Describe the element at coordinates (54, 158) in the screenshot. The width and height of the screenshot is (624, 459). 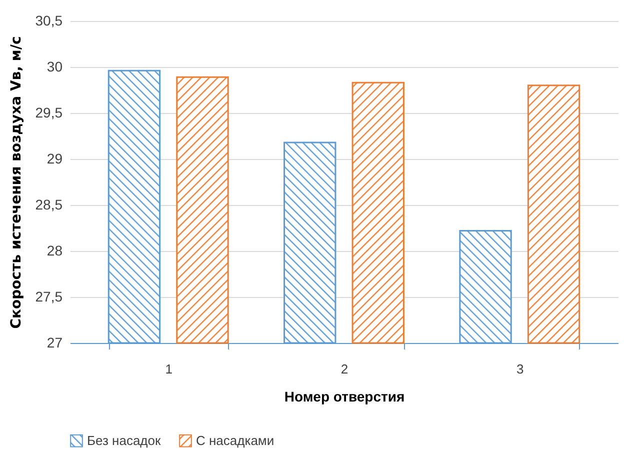
I see `y-tick-label: 29` at that location.